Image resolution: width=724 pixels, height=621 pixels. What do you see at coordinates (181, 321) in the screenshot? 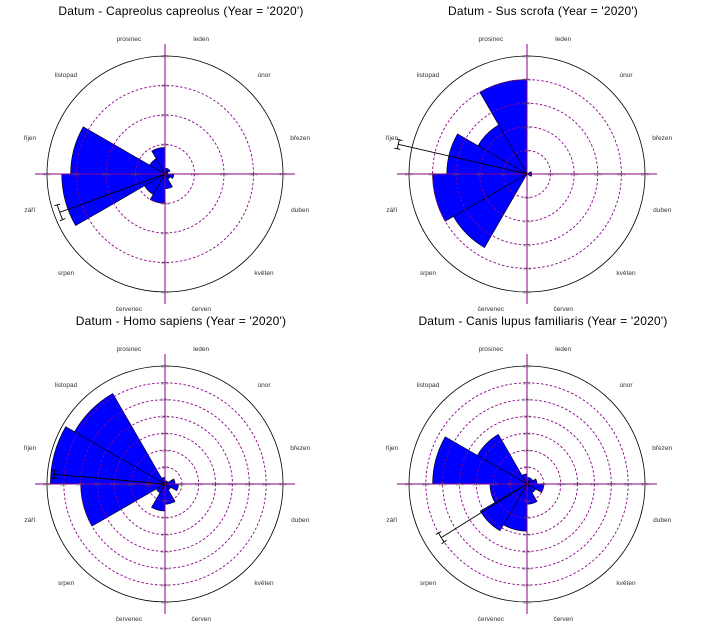
I see `chart-title: Datum - Homo sapiens (Year = '2020')` at bounding box center [181, 321].